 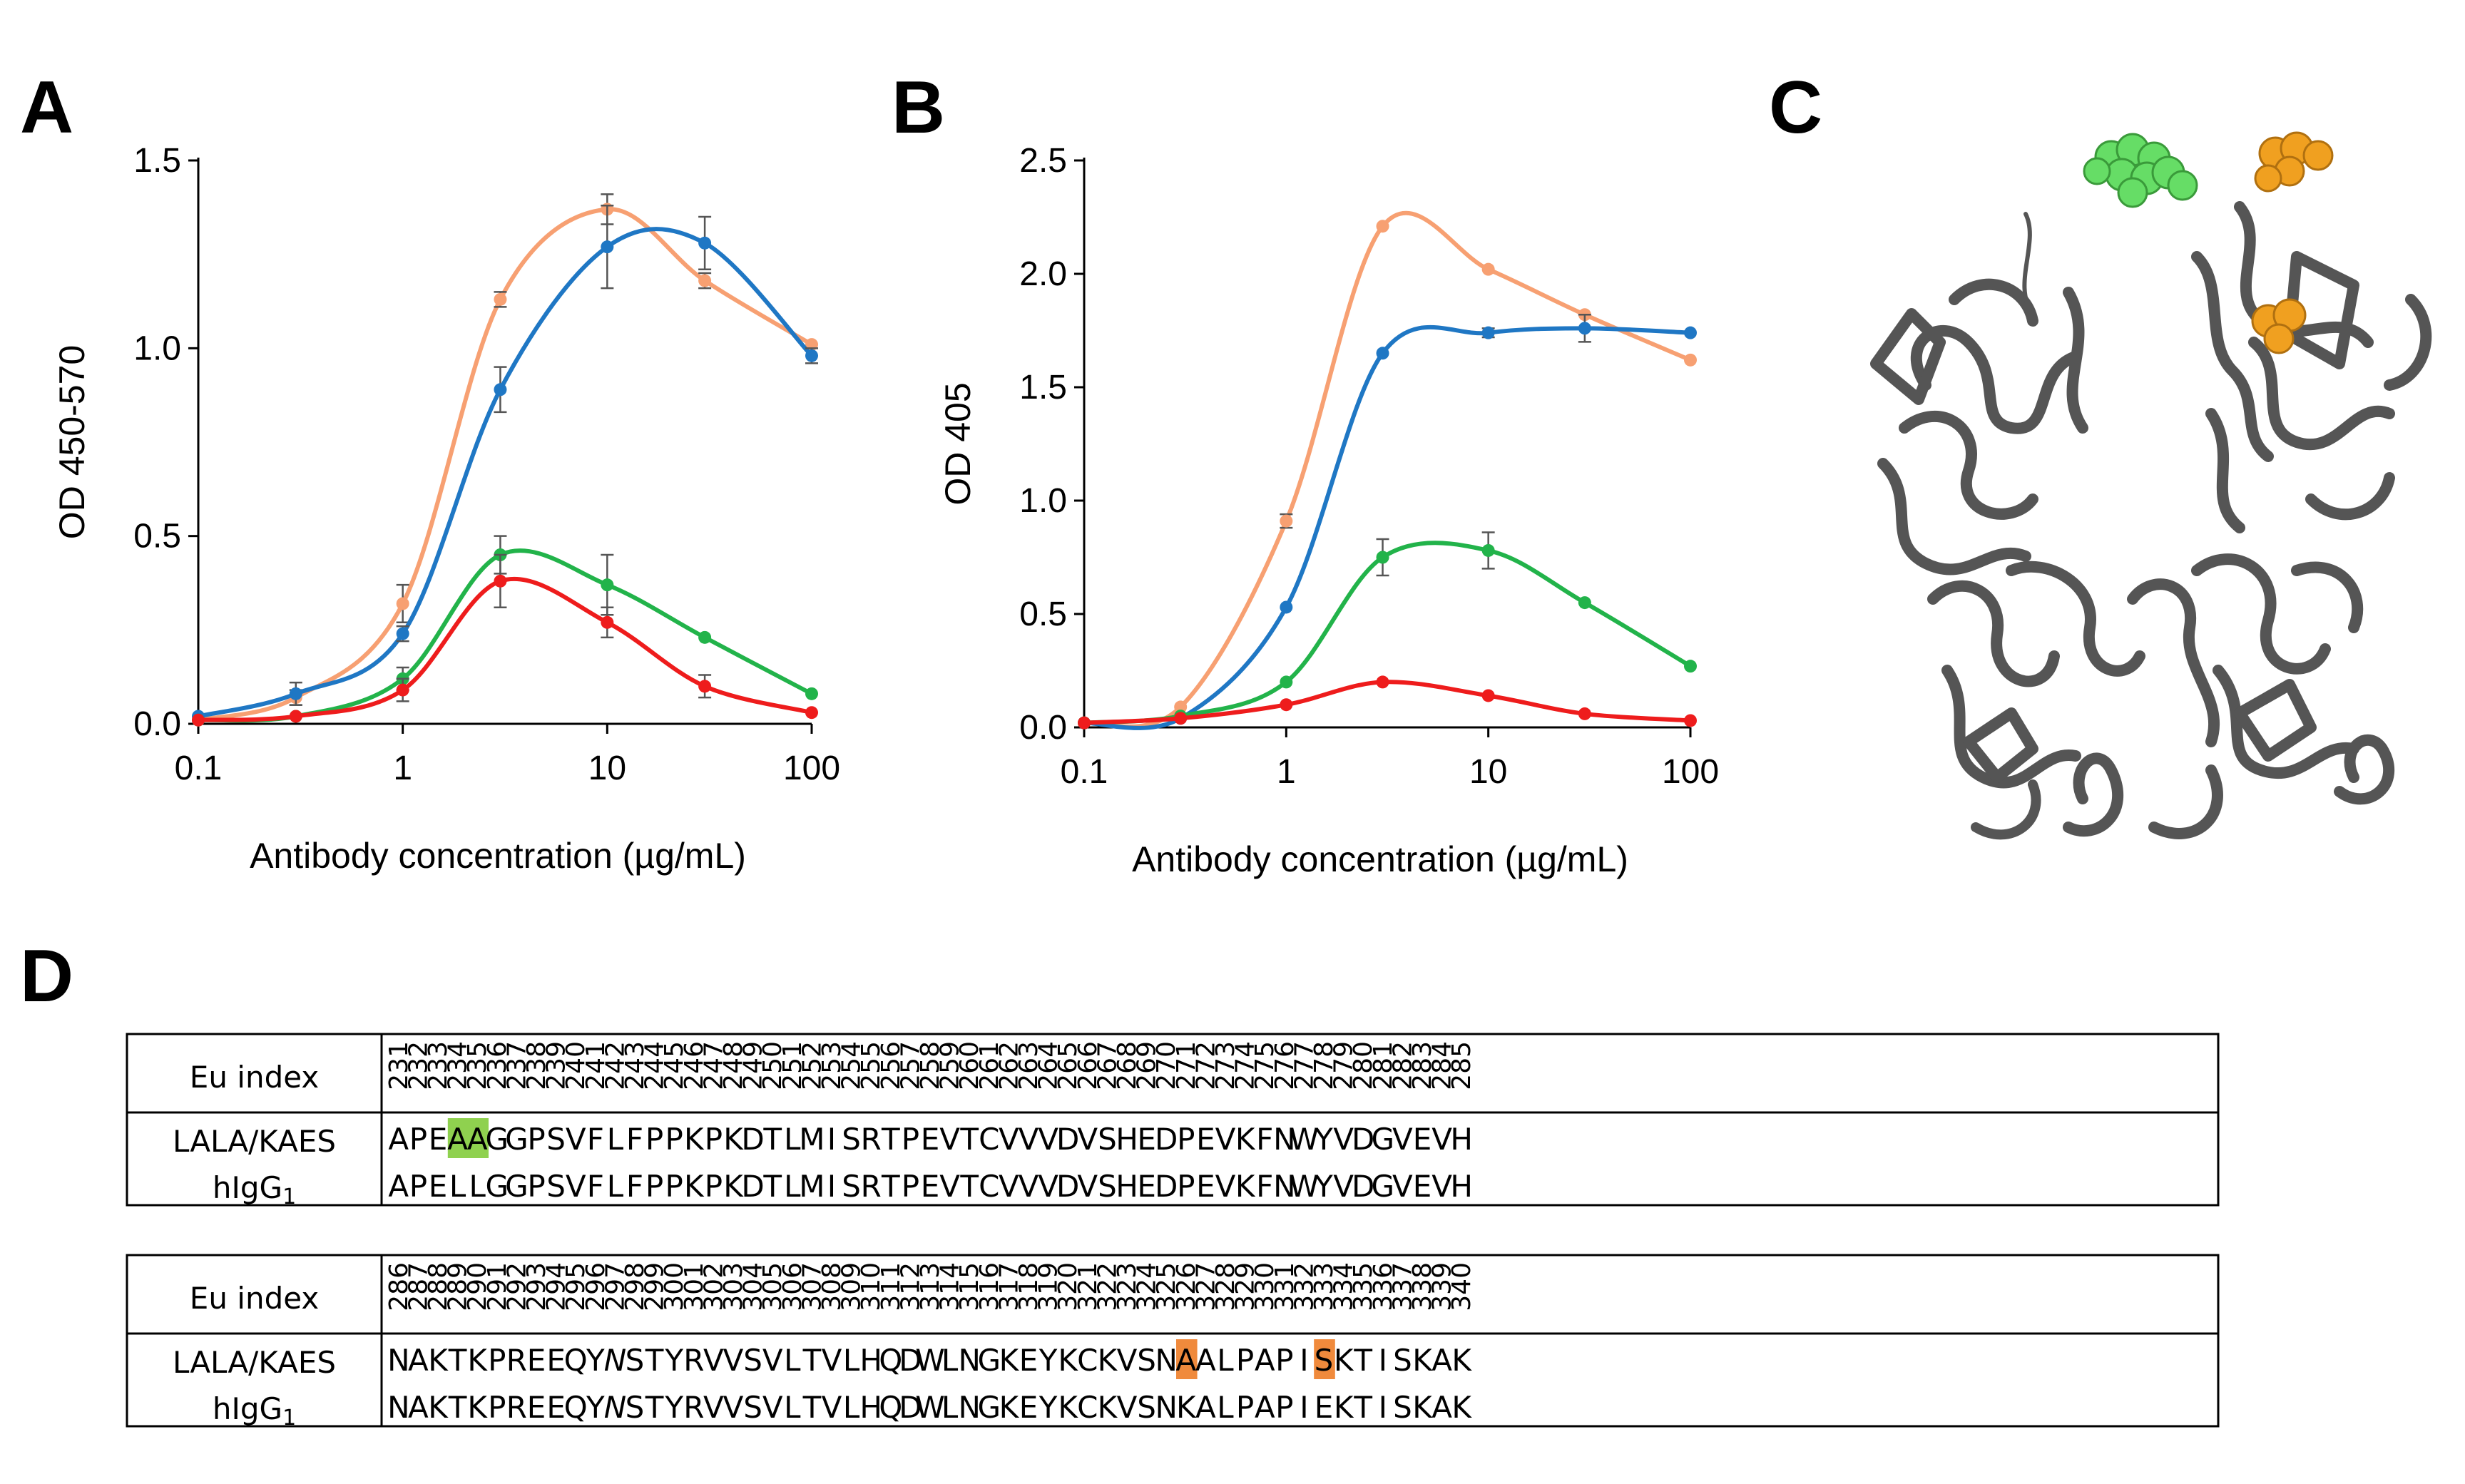 I want to click on eu-index-number: 247, so click(x=713, y=1065).